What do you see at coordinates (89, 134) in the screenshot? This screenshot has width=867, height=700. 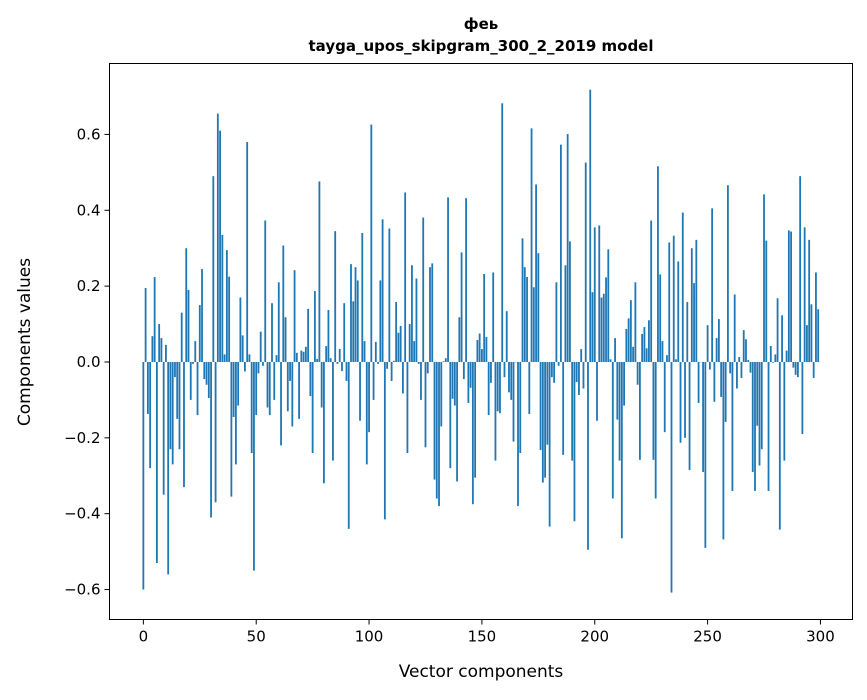 I see `y-tick-label: 0.6` at bounding box center [89, 134].